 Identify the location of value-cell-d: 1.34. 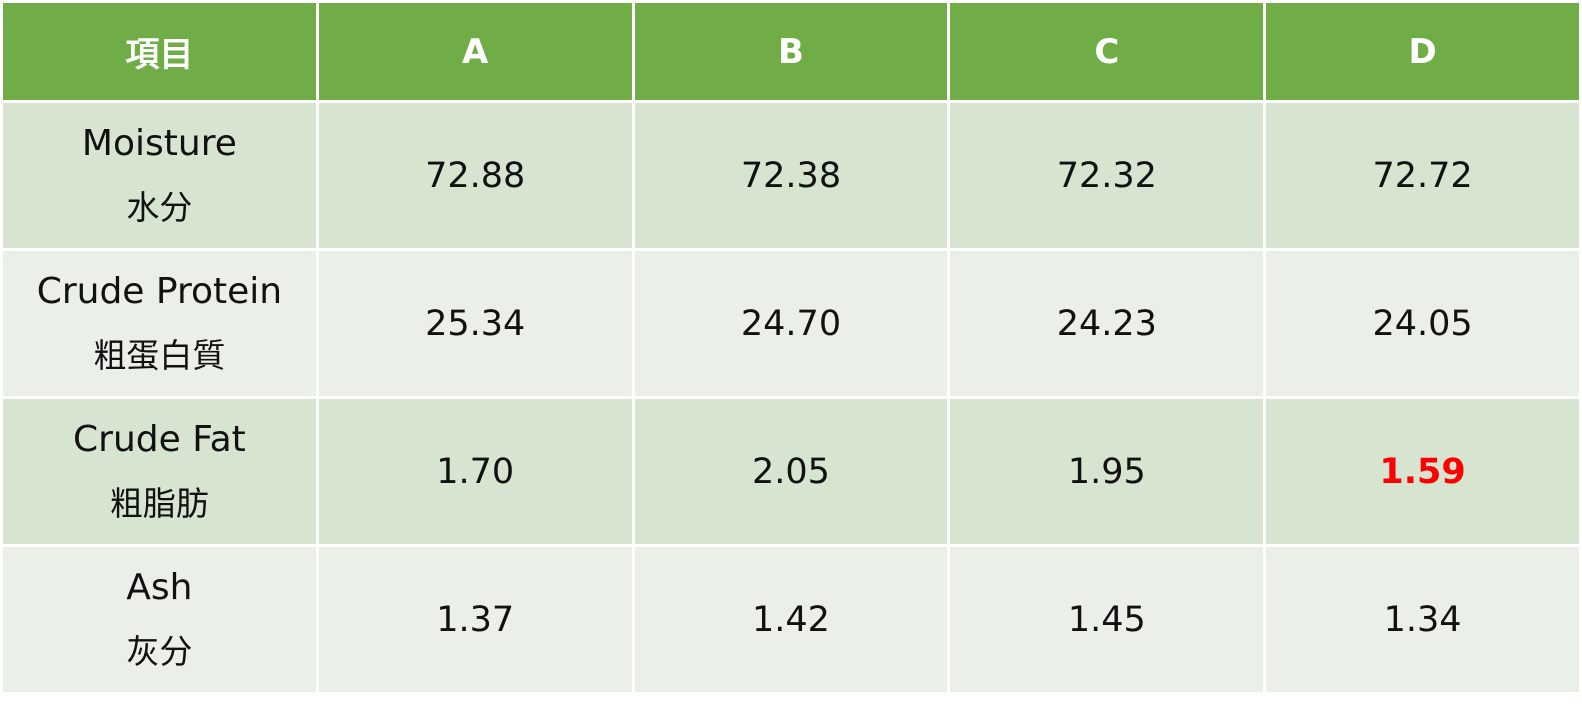
(1422, 619).